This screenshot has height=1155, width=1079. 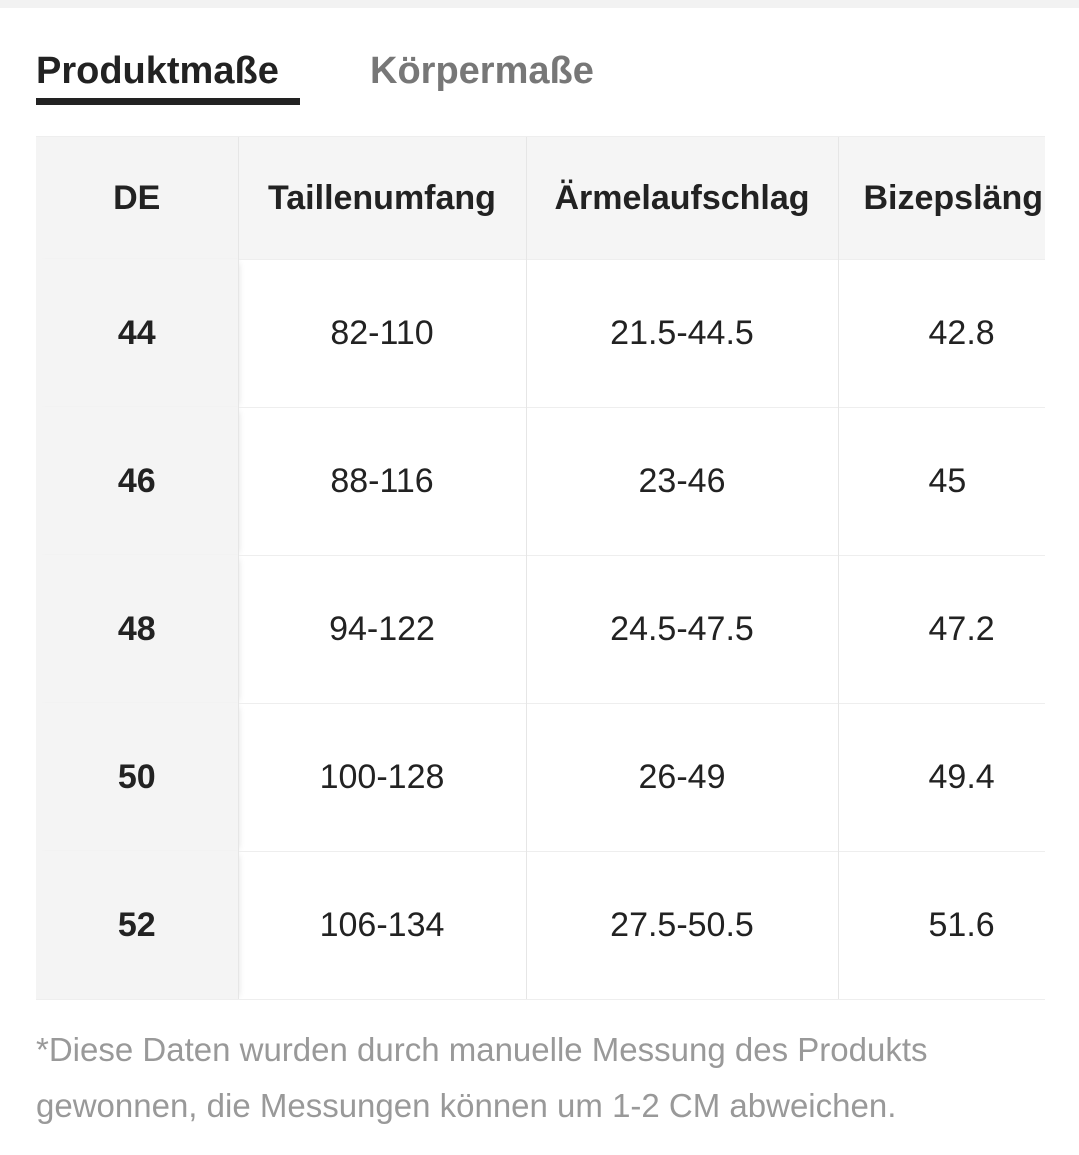 I want to click on table-row: 46 88-116 23-46 45, so click(x=540, y=481).